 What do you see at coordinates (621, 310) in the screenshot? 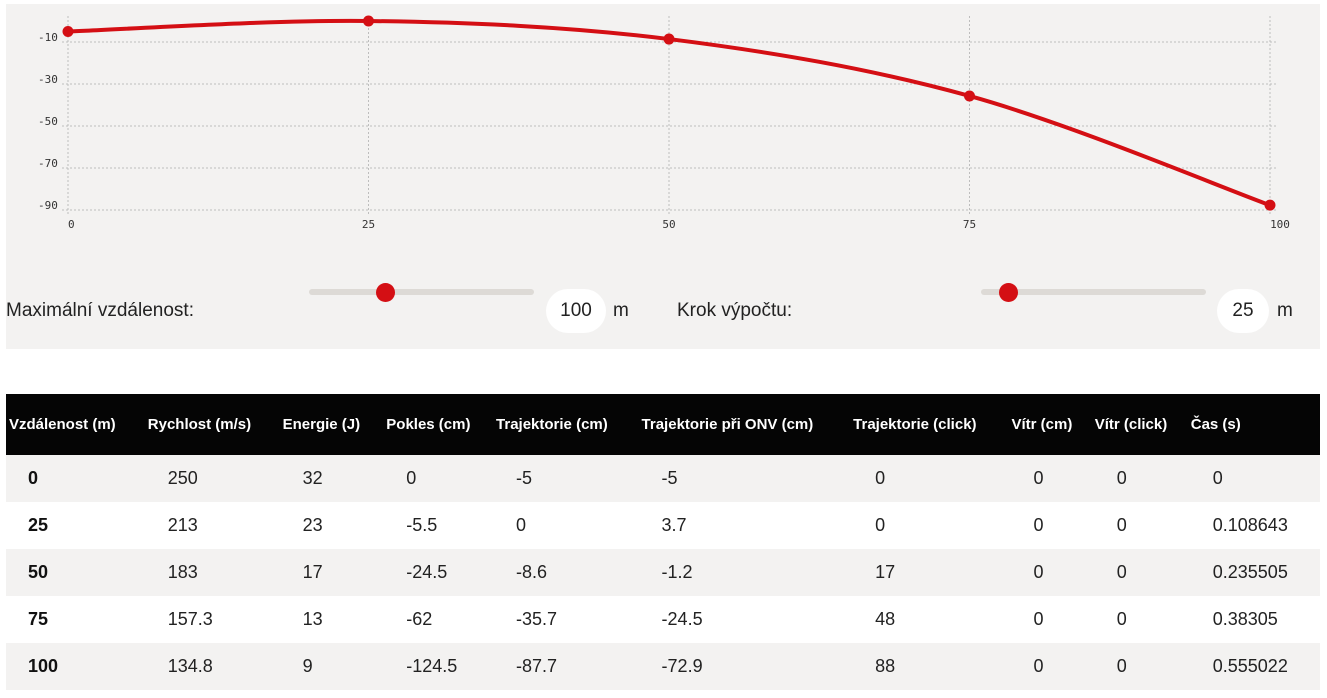
I see `max-distance-unit: m` at bounding box center [621, 310].